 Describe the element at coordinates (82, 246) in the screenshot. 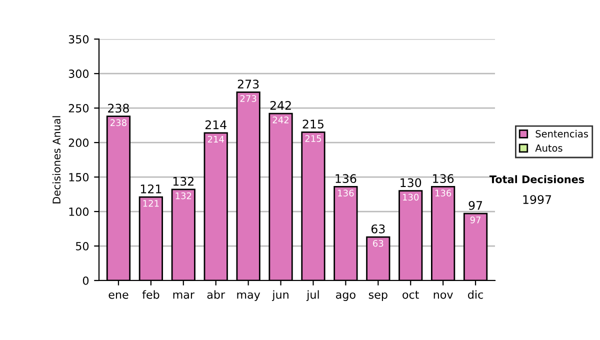

I see `y-tick-label: 50` at that location.